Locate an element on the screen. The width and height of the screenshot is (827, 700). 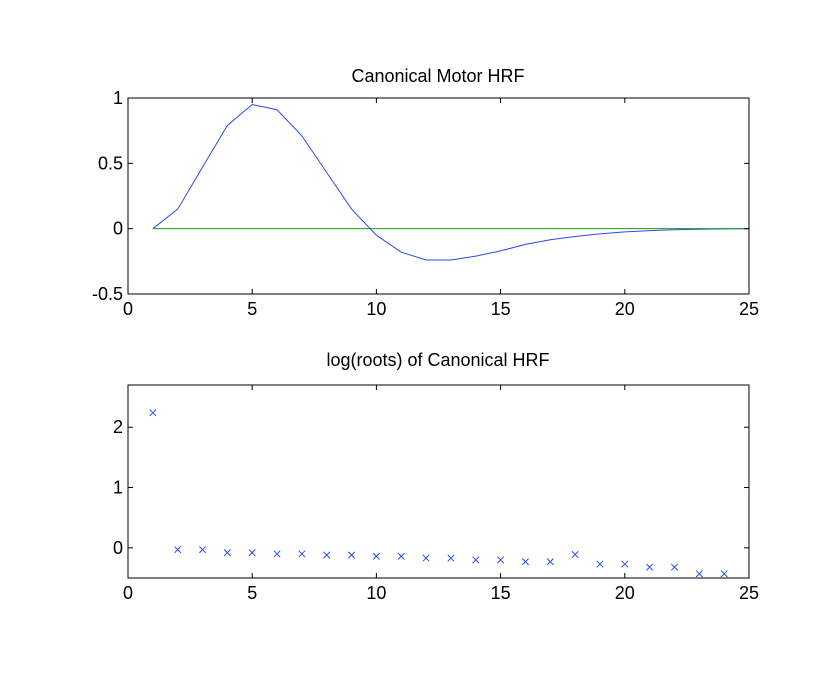
chart-title-log-roots: log(roots) of Canonical HRF is located at coordinates (437, 360).